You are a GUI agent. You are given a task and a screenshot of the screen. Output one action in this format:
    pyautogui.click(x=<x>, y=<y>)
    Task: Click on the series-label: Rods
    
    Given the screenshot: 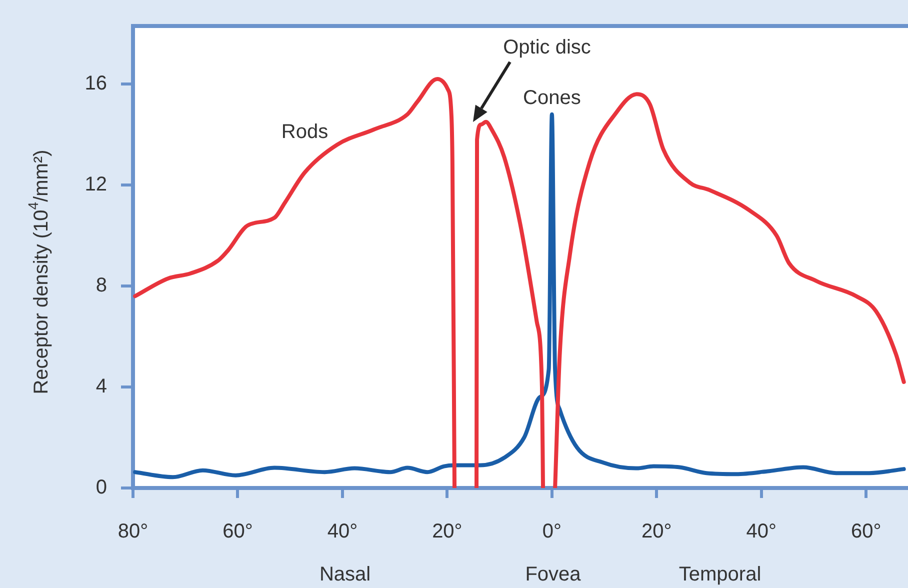 What is the action you would take?
    pyautogui.click(x=304, y=131)
    